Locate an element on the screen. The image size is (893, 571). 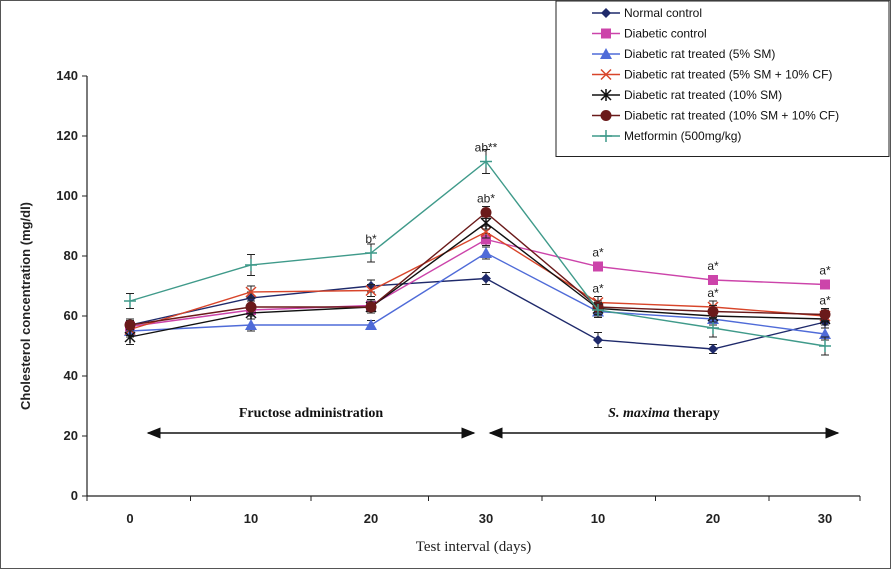
y-axis-title: Cholesterol concentration (mg/dl) is located at coordinates (25, 306).